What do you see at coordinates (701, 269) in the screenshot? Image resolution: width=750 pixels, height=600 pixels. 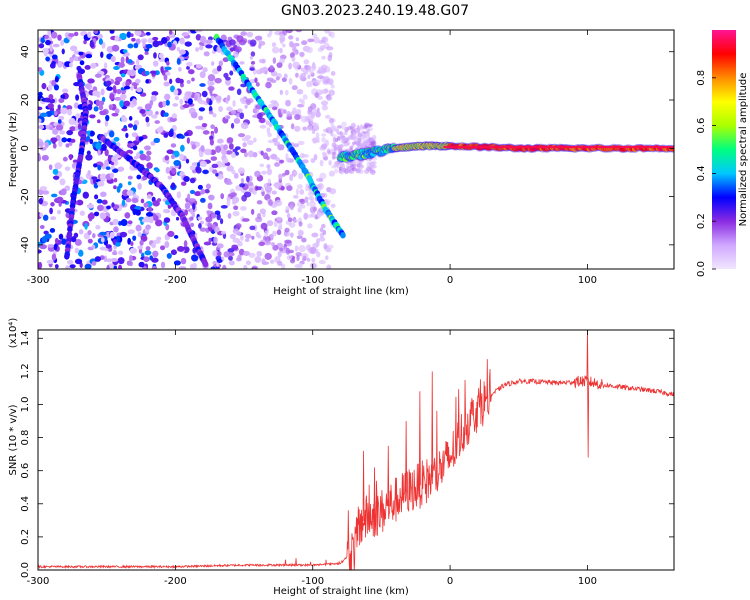 I see `colorbar-tick-label: 0.0` at bounding box center [701, 269].